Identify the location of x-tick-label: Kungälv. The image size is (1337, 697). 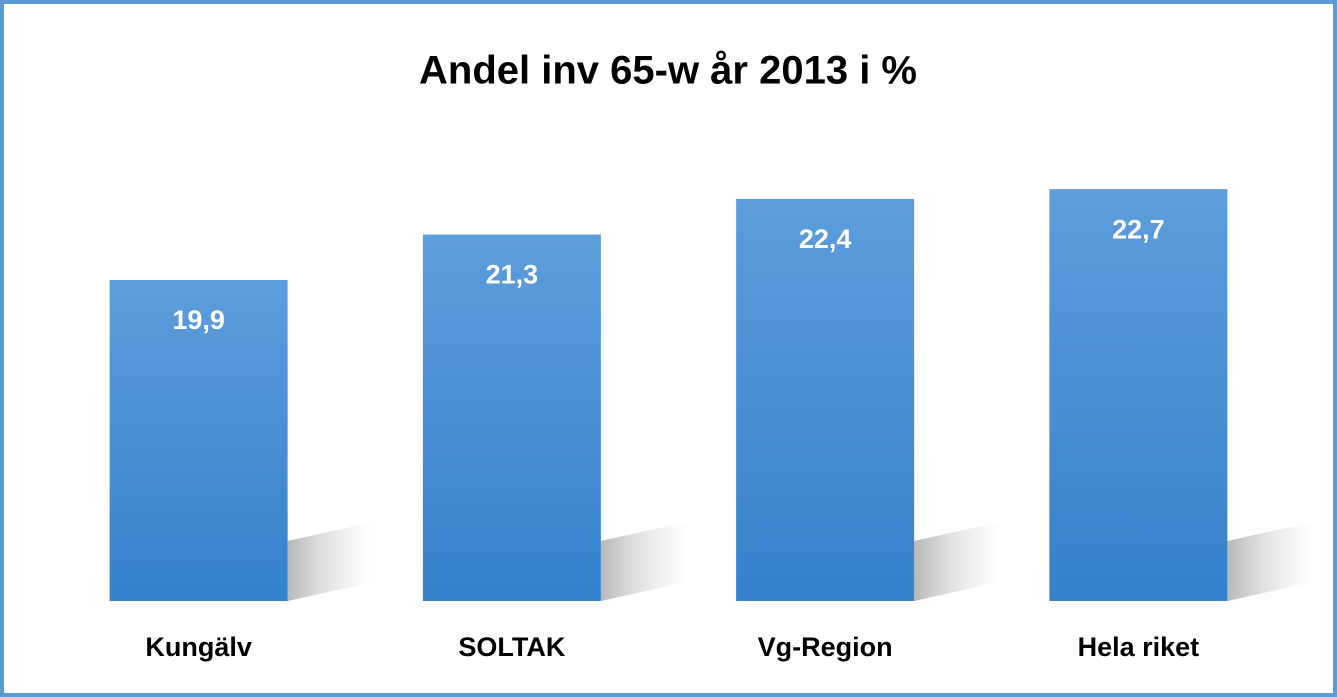
(198, 647).